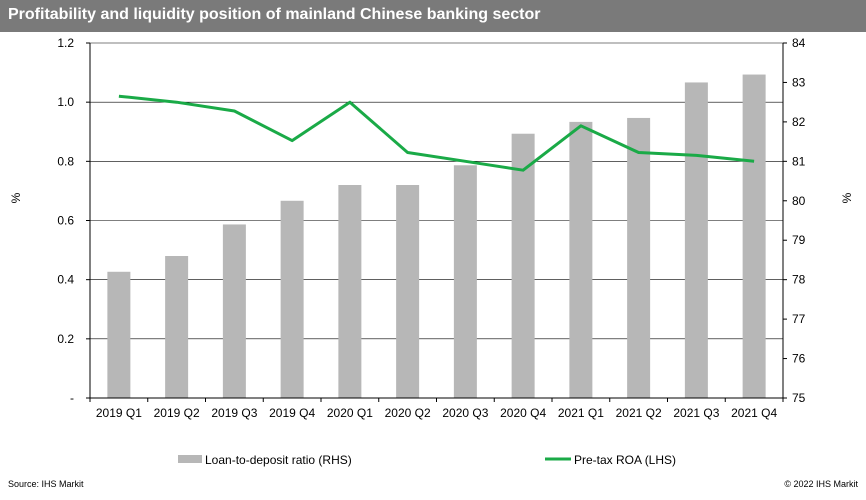 This screenshot has width=866, height=500. What do you see at coordinates (799, 240) in the screenshot?
I see `y-tick-label-right: 79` at bounding box center [799, 240].